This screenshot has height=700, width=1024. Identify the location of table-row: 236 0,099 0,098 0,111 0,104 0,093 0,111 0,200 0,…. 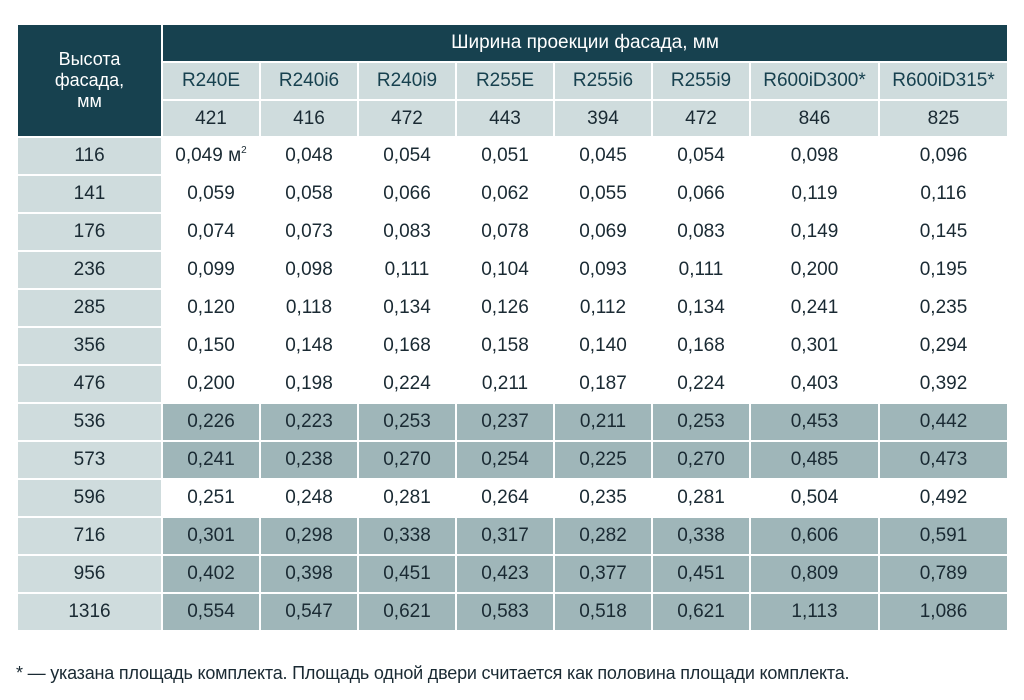
(512, 270).